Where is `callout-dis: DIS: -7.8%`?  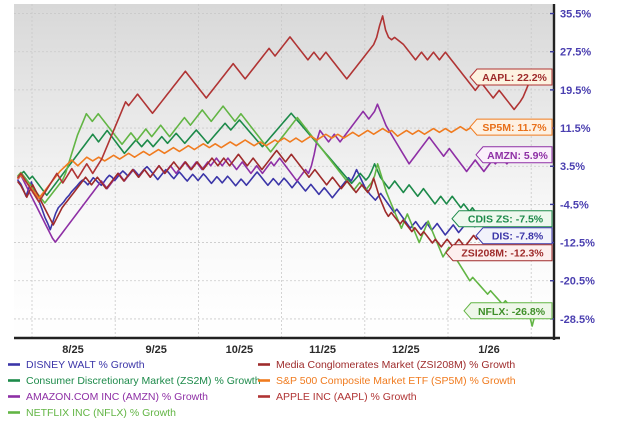 callout-dis: DIS: -7.8% is located at coordinates (514, 236).